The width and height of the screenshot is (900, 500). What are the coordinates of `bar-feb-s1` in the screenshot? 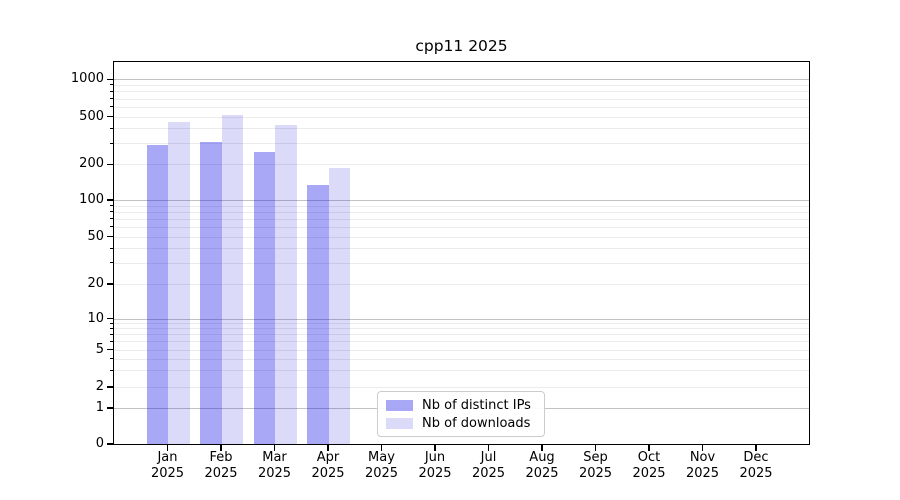 It's located at (232, 279).